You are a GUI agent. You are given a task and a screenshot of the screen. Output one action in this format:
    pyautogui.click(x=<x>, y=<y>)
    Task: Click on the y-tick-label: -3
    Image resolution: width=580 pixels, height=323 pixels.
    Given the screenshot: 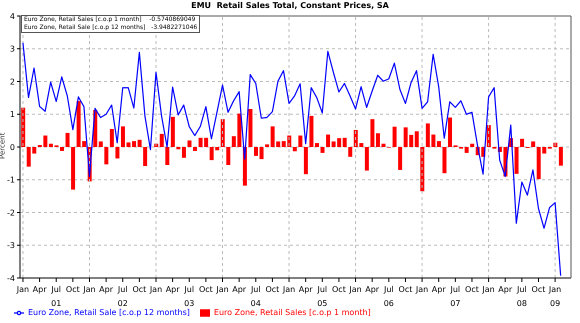 What is the action you would take?
    pyautogui.click(x=11, y=245)
    